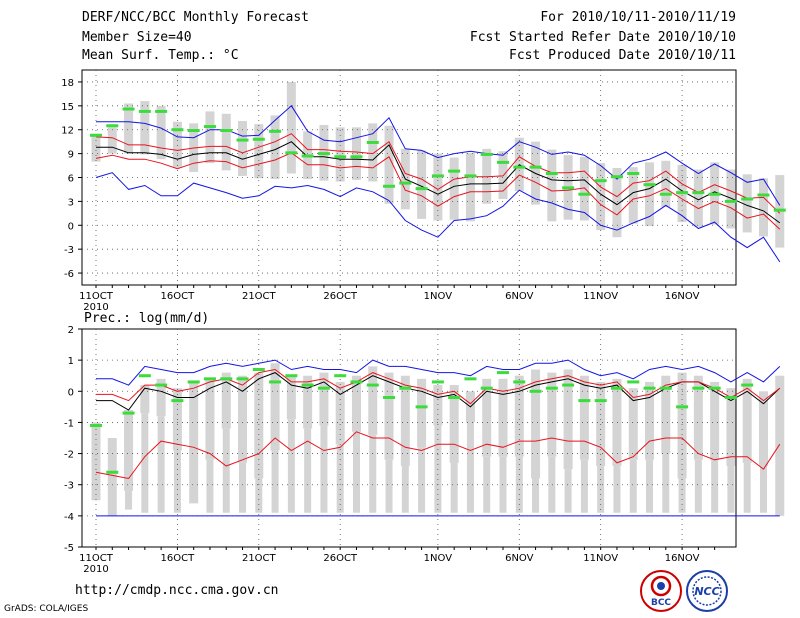  Describe the element at coordinates (438, 191) in the screenshot. I see `temp-lower-line` at that location.